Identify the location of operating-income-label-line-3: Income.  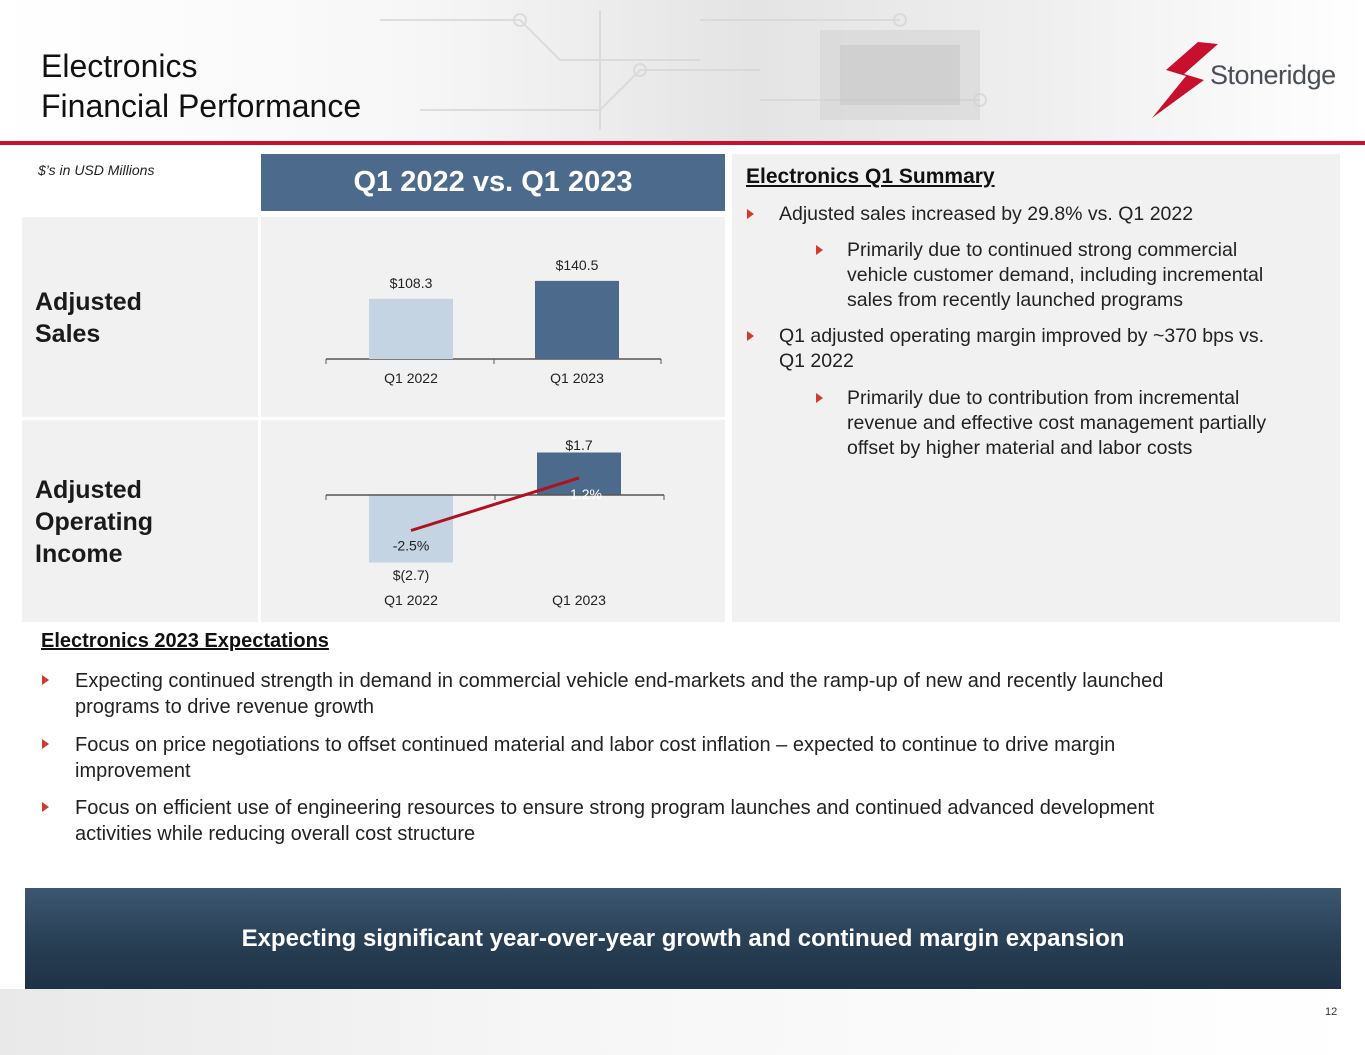
(79, 554).